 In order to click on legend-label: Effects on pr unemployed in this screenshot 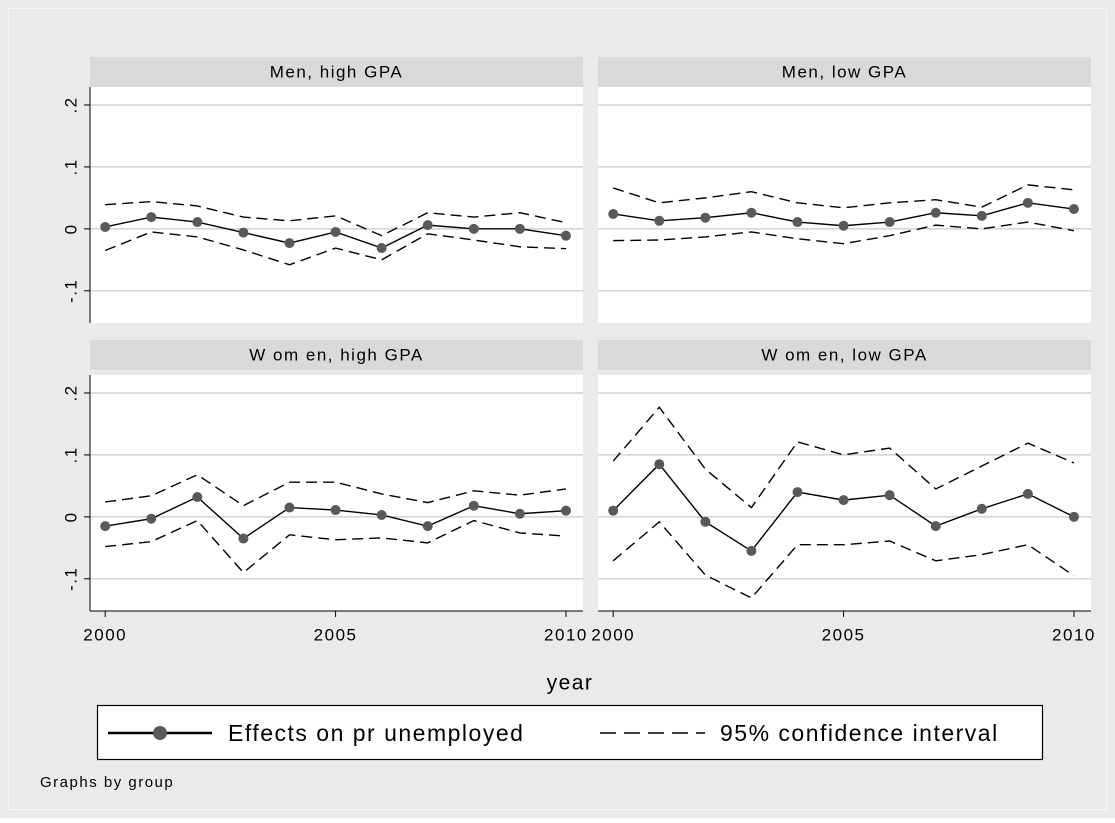, I will do `click(376, 733)`.